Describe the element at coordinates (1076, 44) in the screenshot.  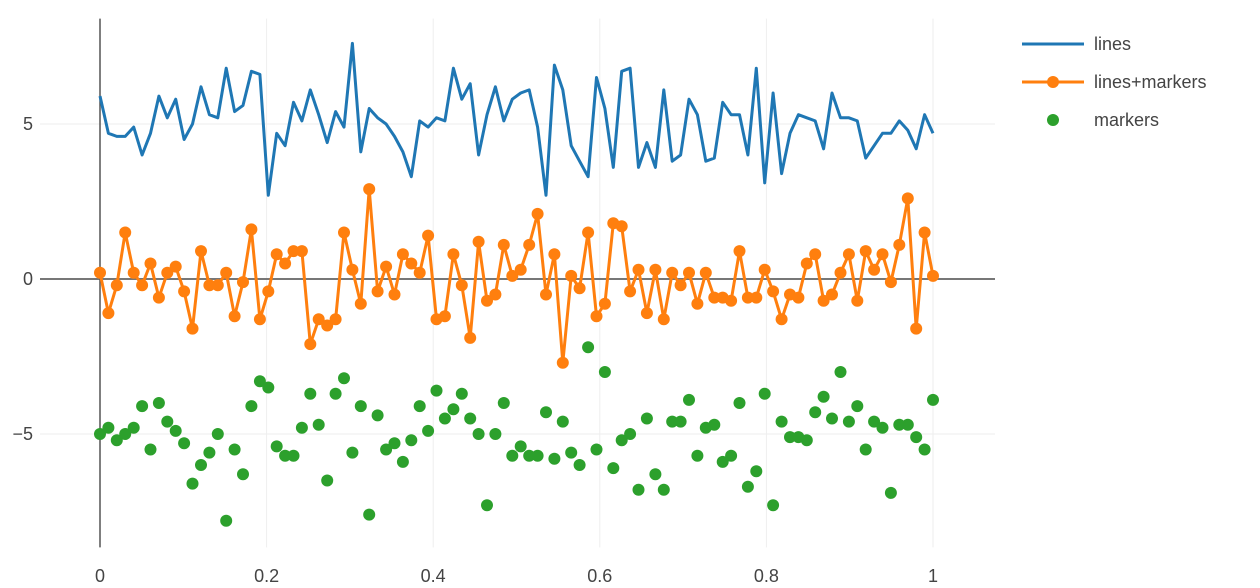
I see `legend-item-lines: lines` at that location.